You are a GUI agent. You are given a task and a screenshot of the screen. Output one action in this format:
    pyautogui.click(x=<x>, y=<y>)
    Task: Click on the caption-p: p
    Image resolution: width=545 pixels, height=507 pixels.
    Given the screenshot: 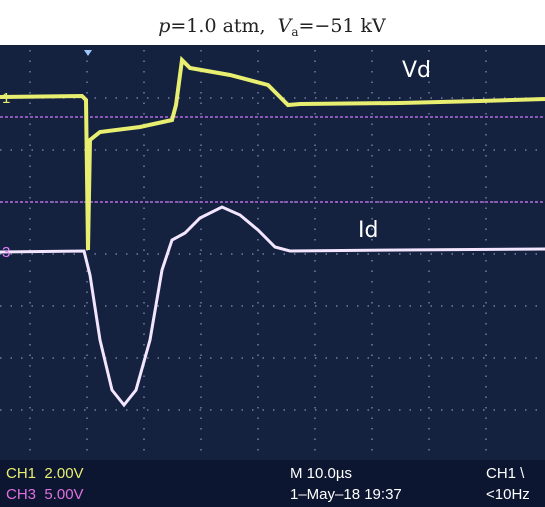 What is the action you would take?
    pyautogui.click(x=164, y=26)
    